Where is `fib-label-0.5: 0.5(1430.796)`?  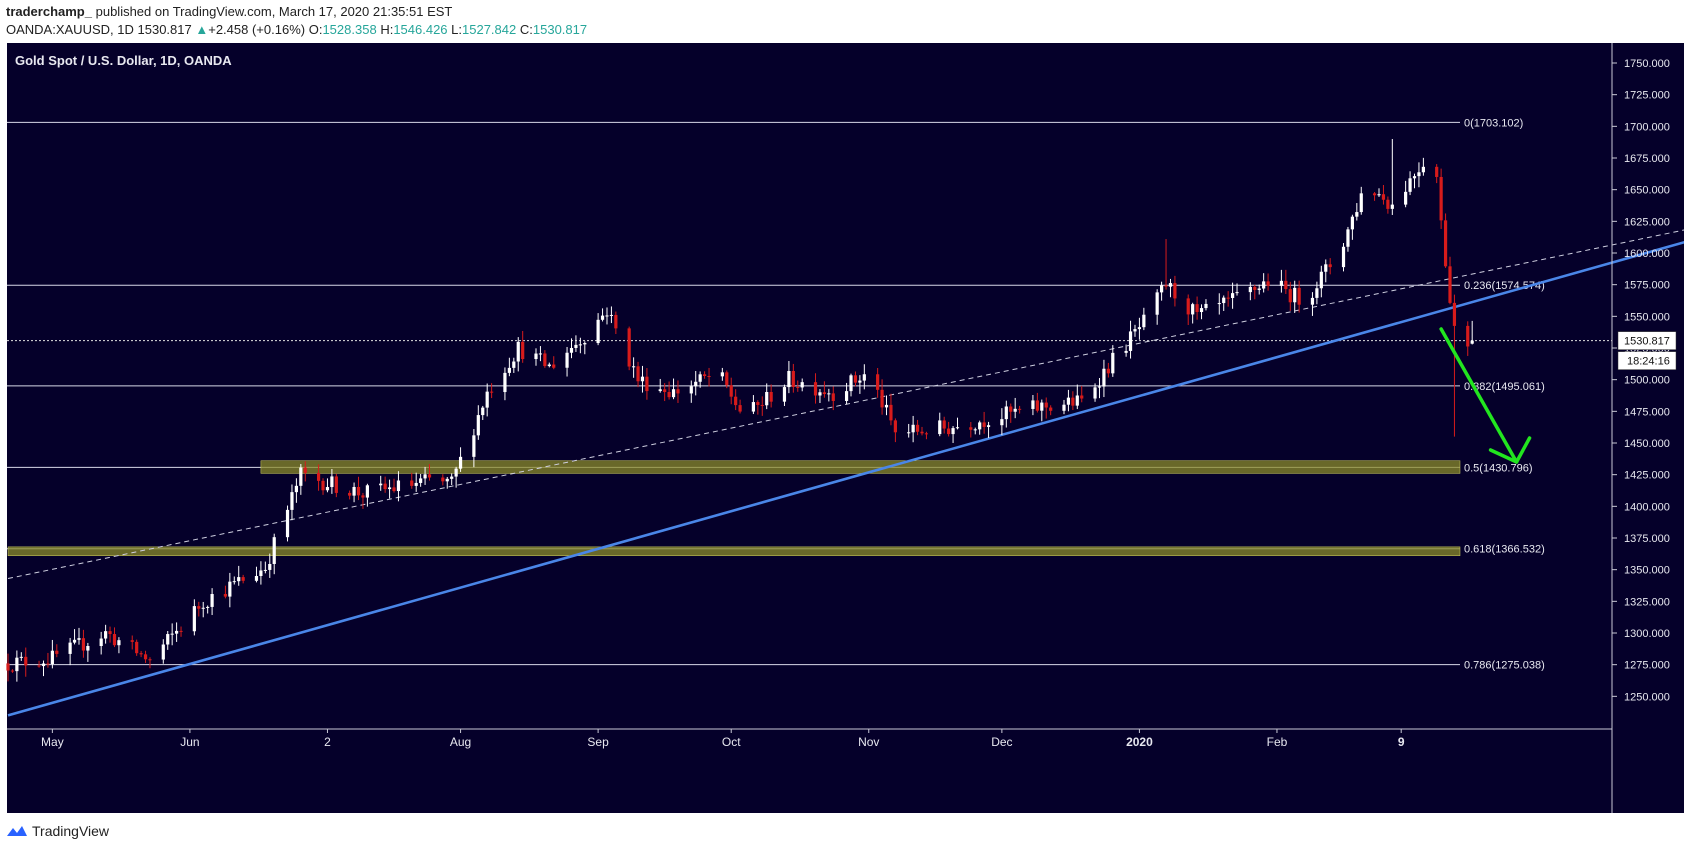
fib-label-0.5: 0.5(1430.796) is located at coordinates (1498, 468).